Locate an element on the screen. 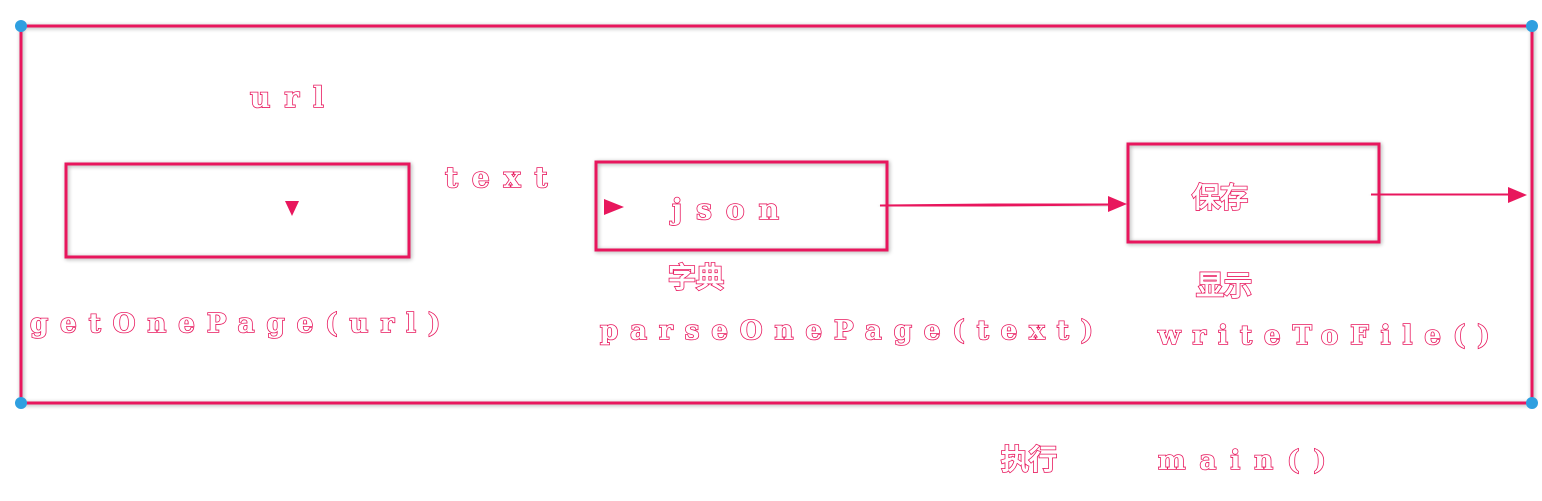  resize-handle-bottom-left is located at coordinates (21, 403).